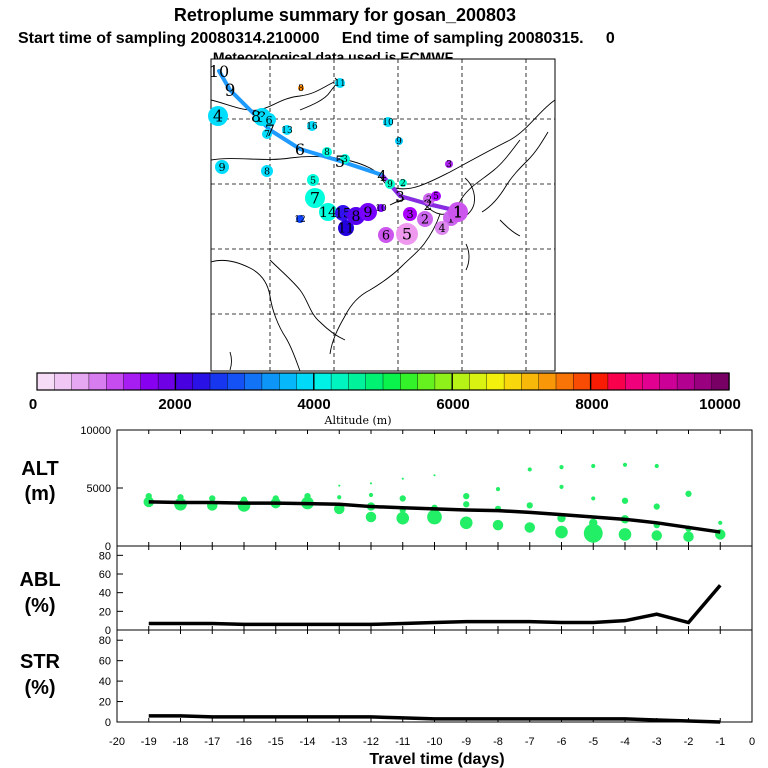 This screenshot has height=768, width=768. Describe the element at coordinates (345, 15) in the screenshot. I see `figure-title: Retroplume summary for gosan_200803` at that location.